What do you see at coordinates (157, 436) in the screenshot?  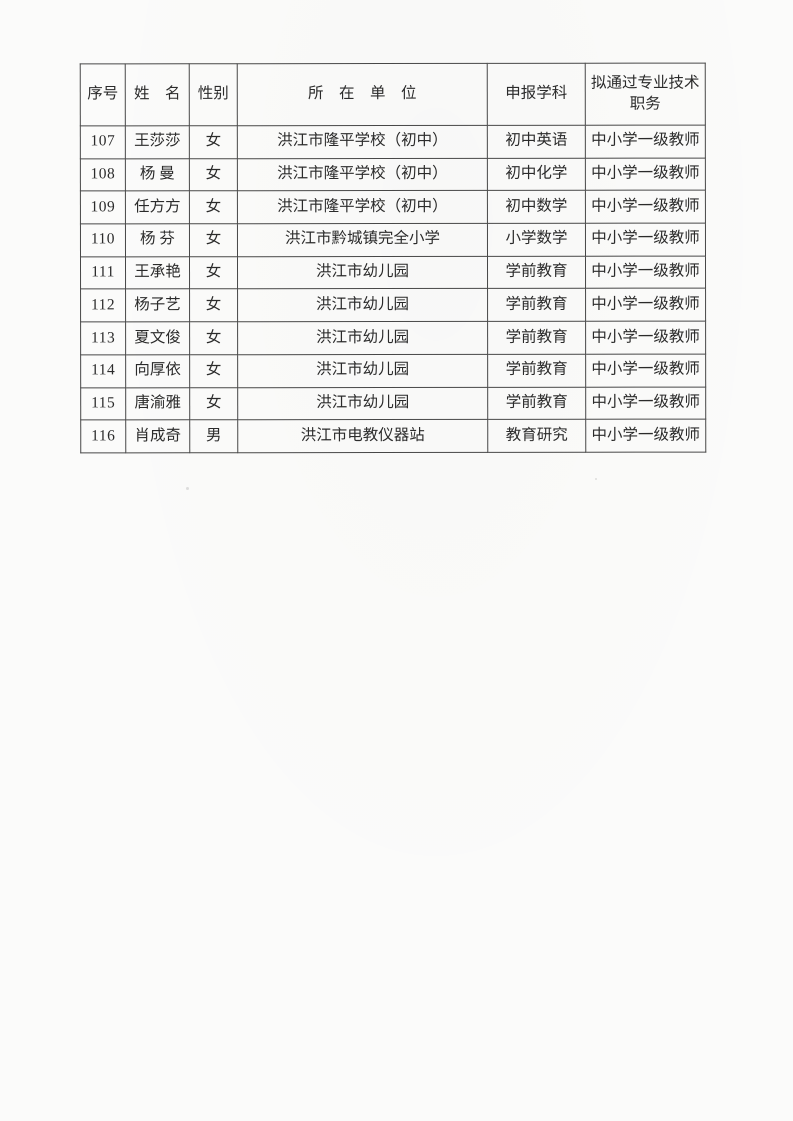 I see `cell-name: 肖成奇` at bounding box center [157, 436].